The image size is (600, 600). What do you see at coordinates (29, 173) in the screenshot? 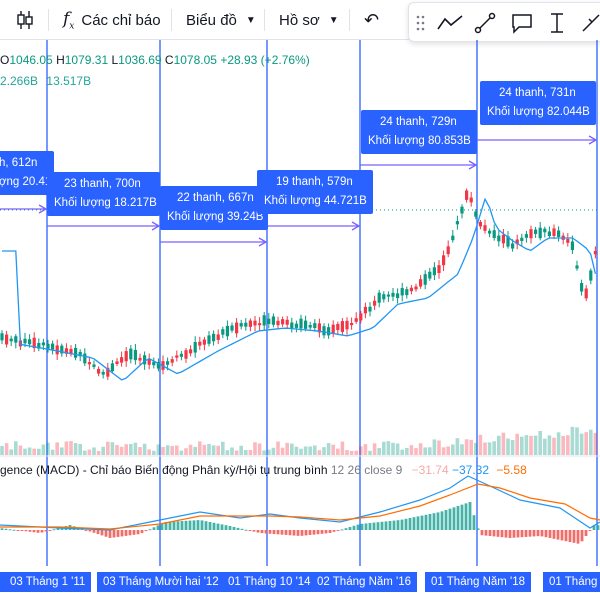
I see `range-callout: h, 612n ợng 20.41B` at bounding box center [29, 173].